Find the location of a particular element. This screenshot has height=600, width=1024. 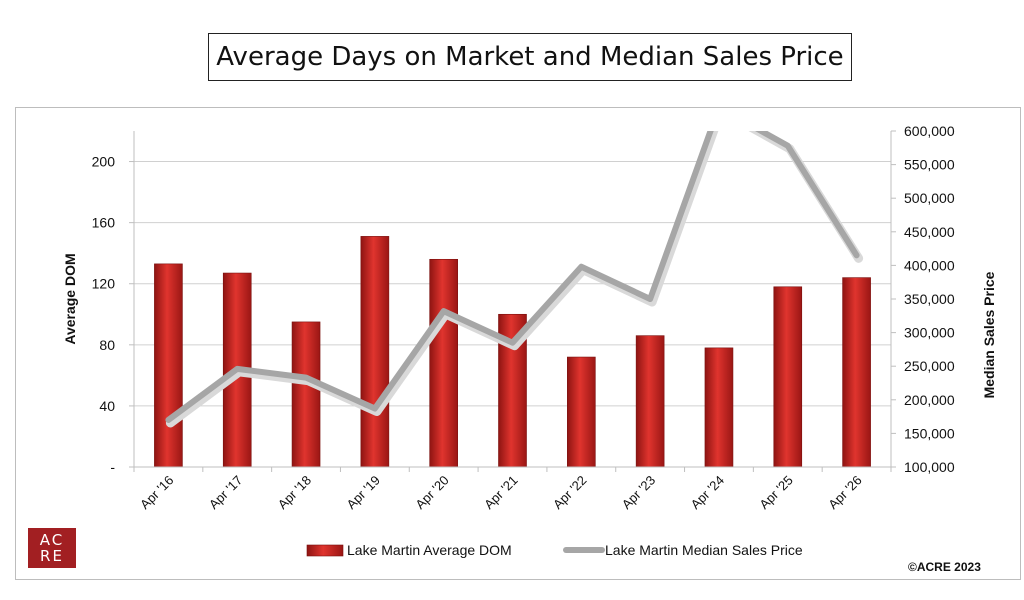

y2-tick-label: 350,000 is located at coordinates (929, 299).